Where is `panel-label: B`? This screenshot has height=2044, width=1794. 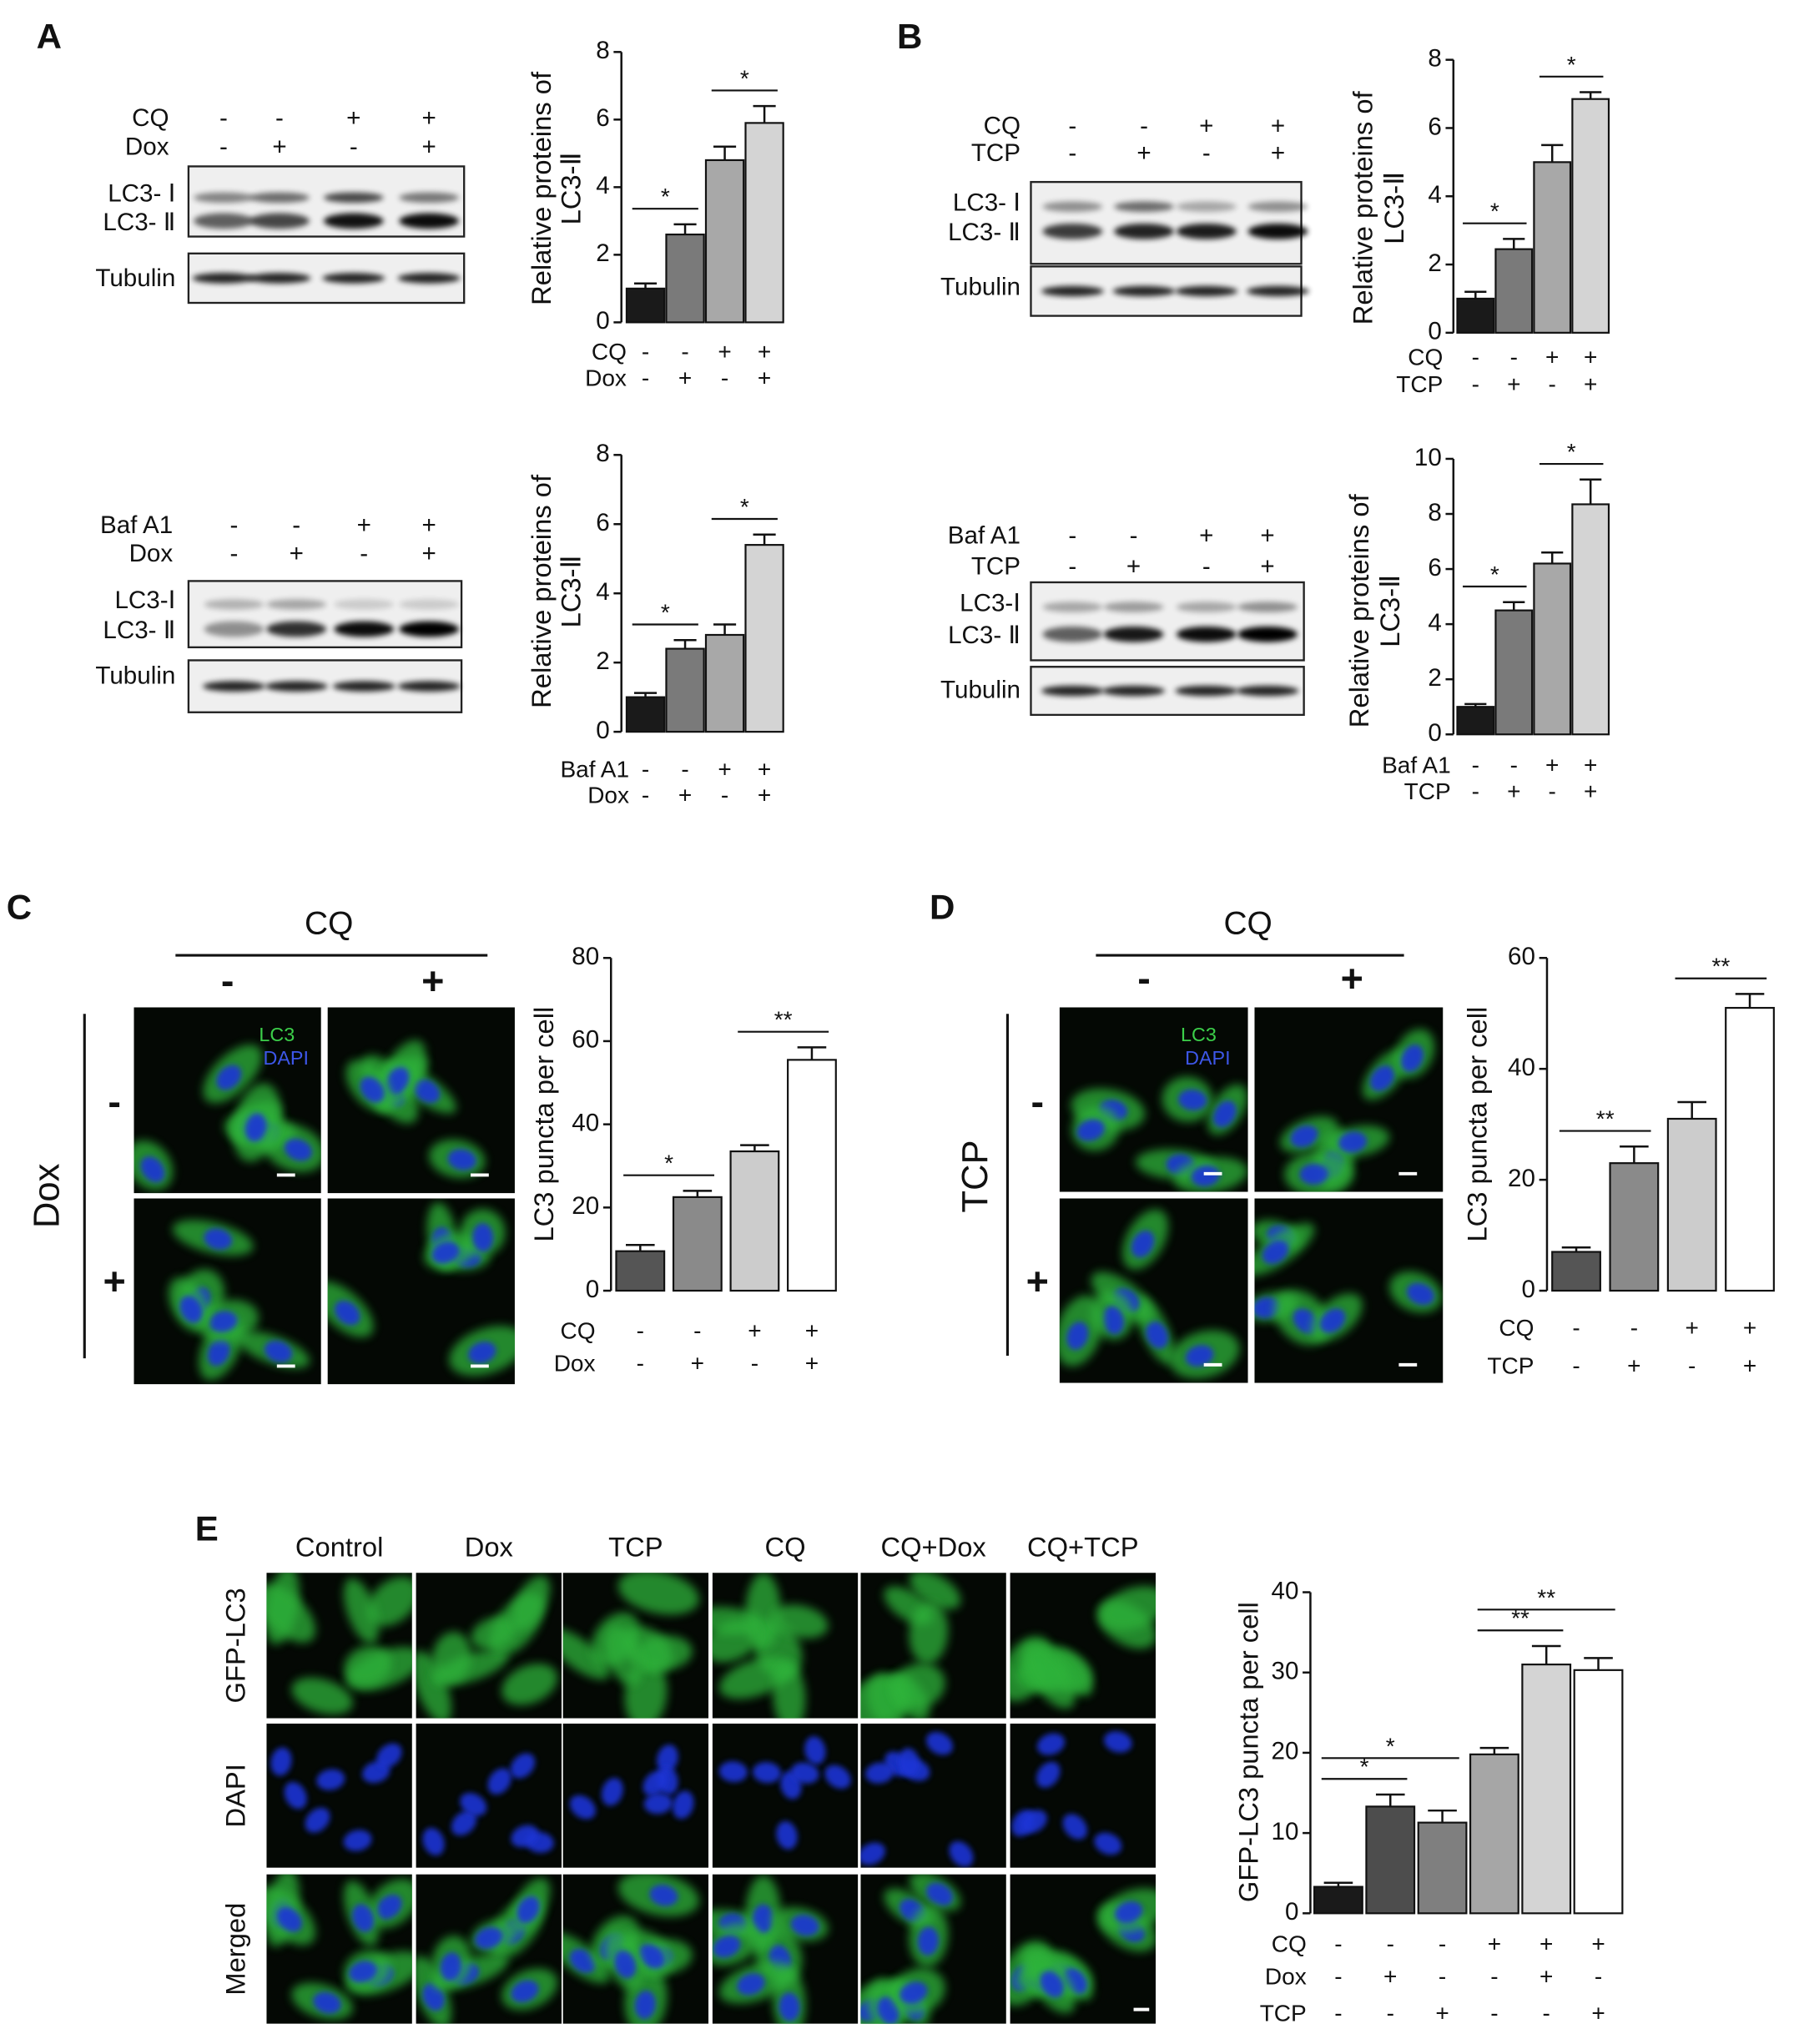 panel-label: B is located at coordinates (909, 36).